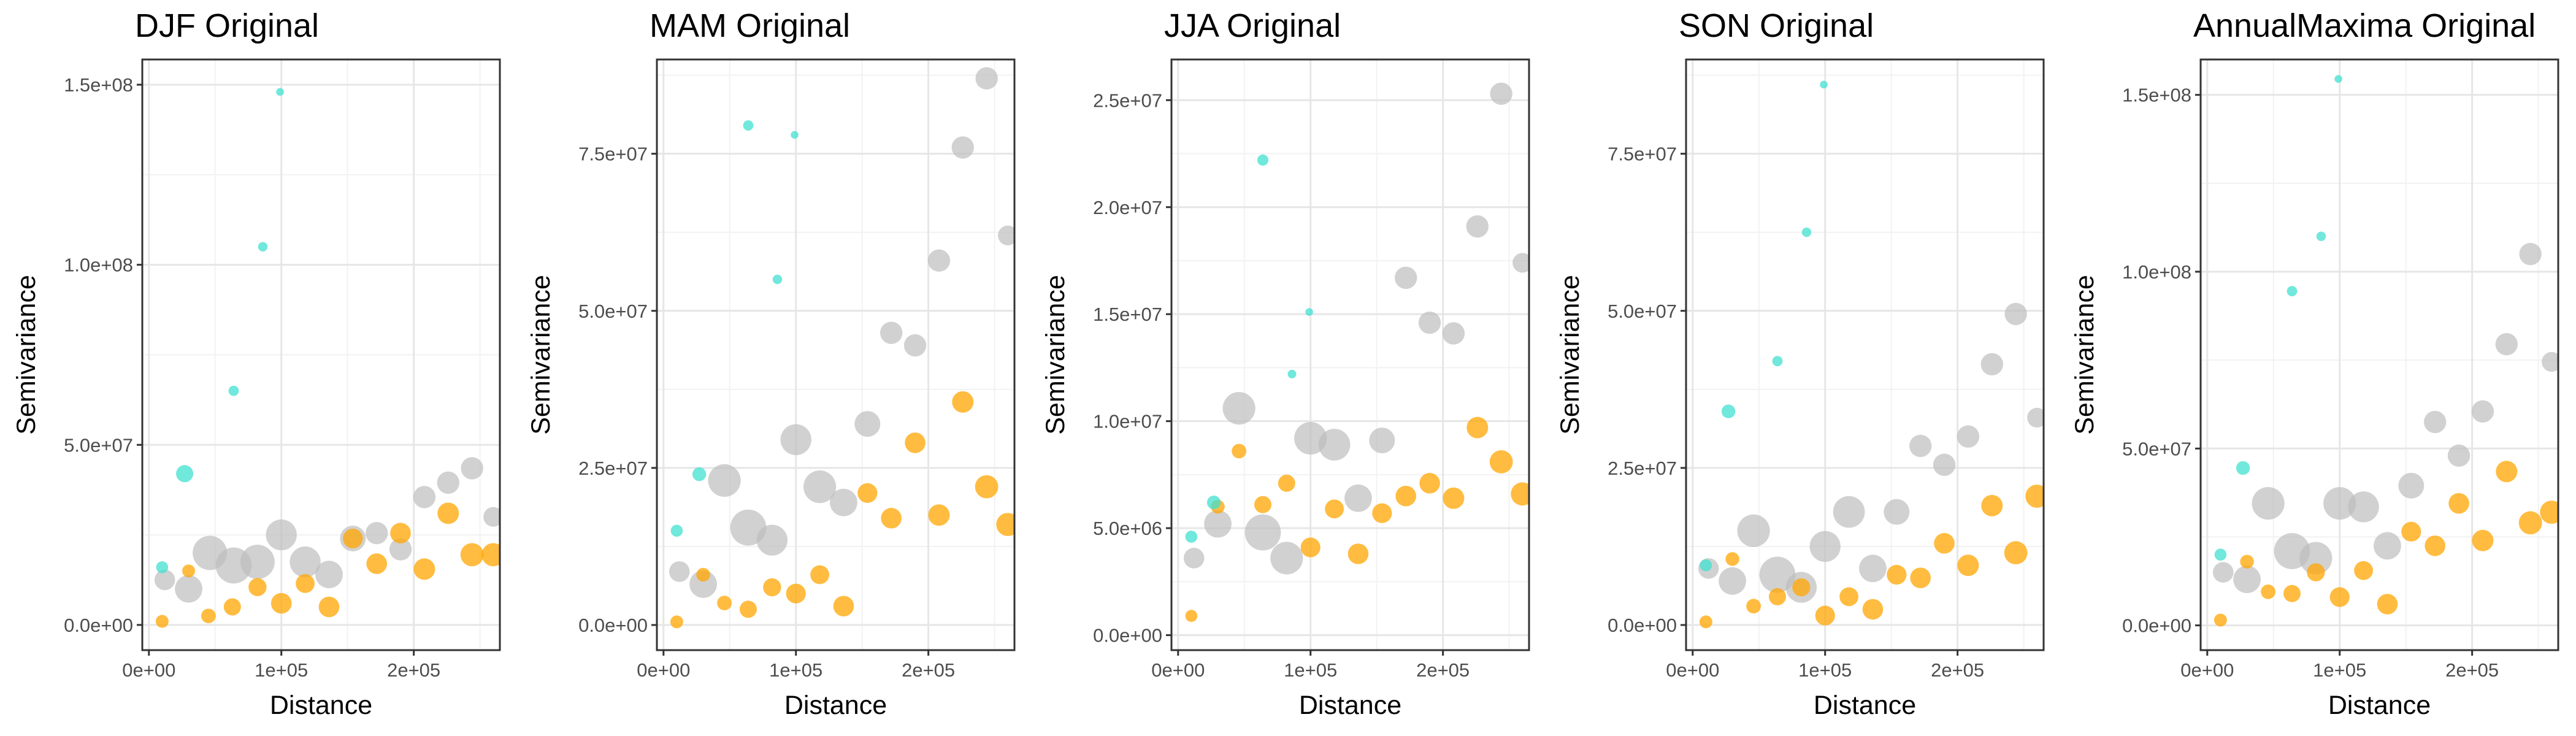  I want to click on y-tick-label: 7.5e+07, so click(613, 154).